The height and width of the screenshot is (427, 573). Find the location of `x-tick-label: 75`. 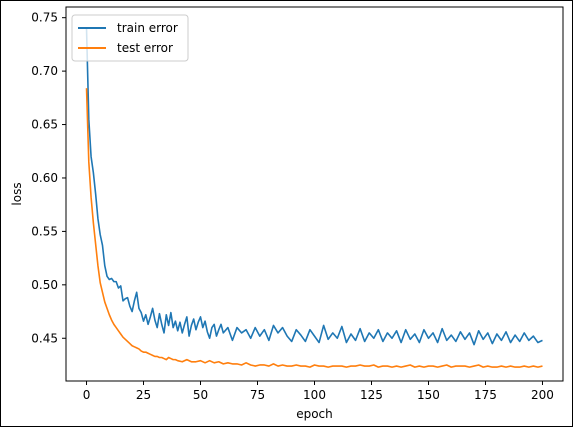

x-tick-label: 75 is located at coordinates (257, 395).